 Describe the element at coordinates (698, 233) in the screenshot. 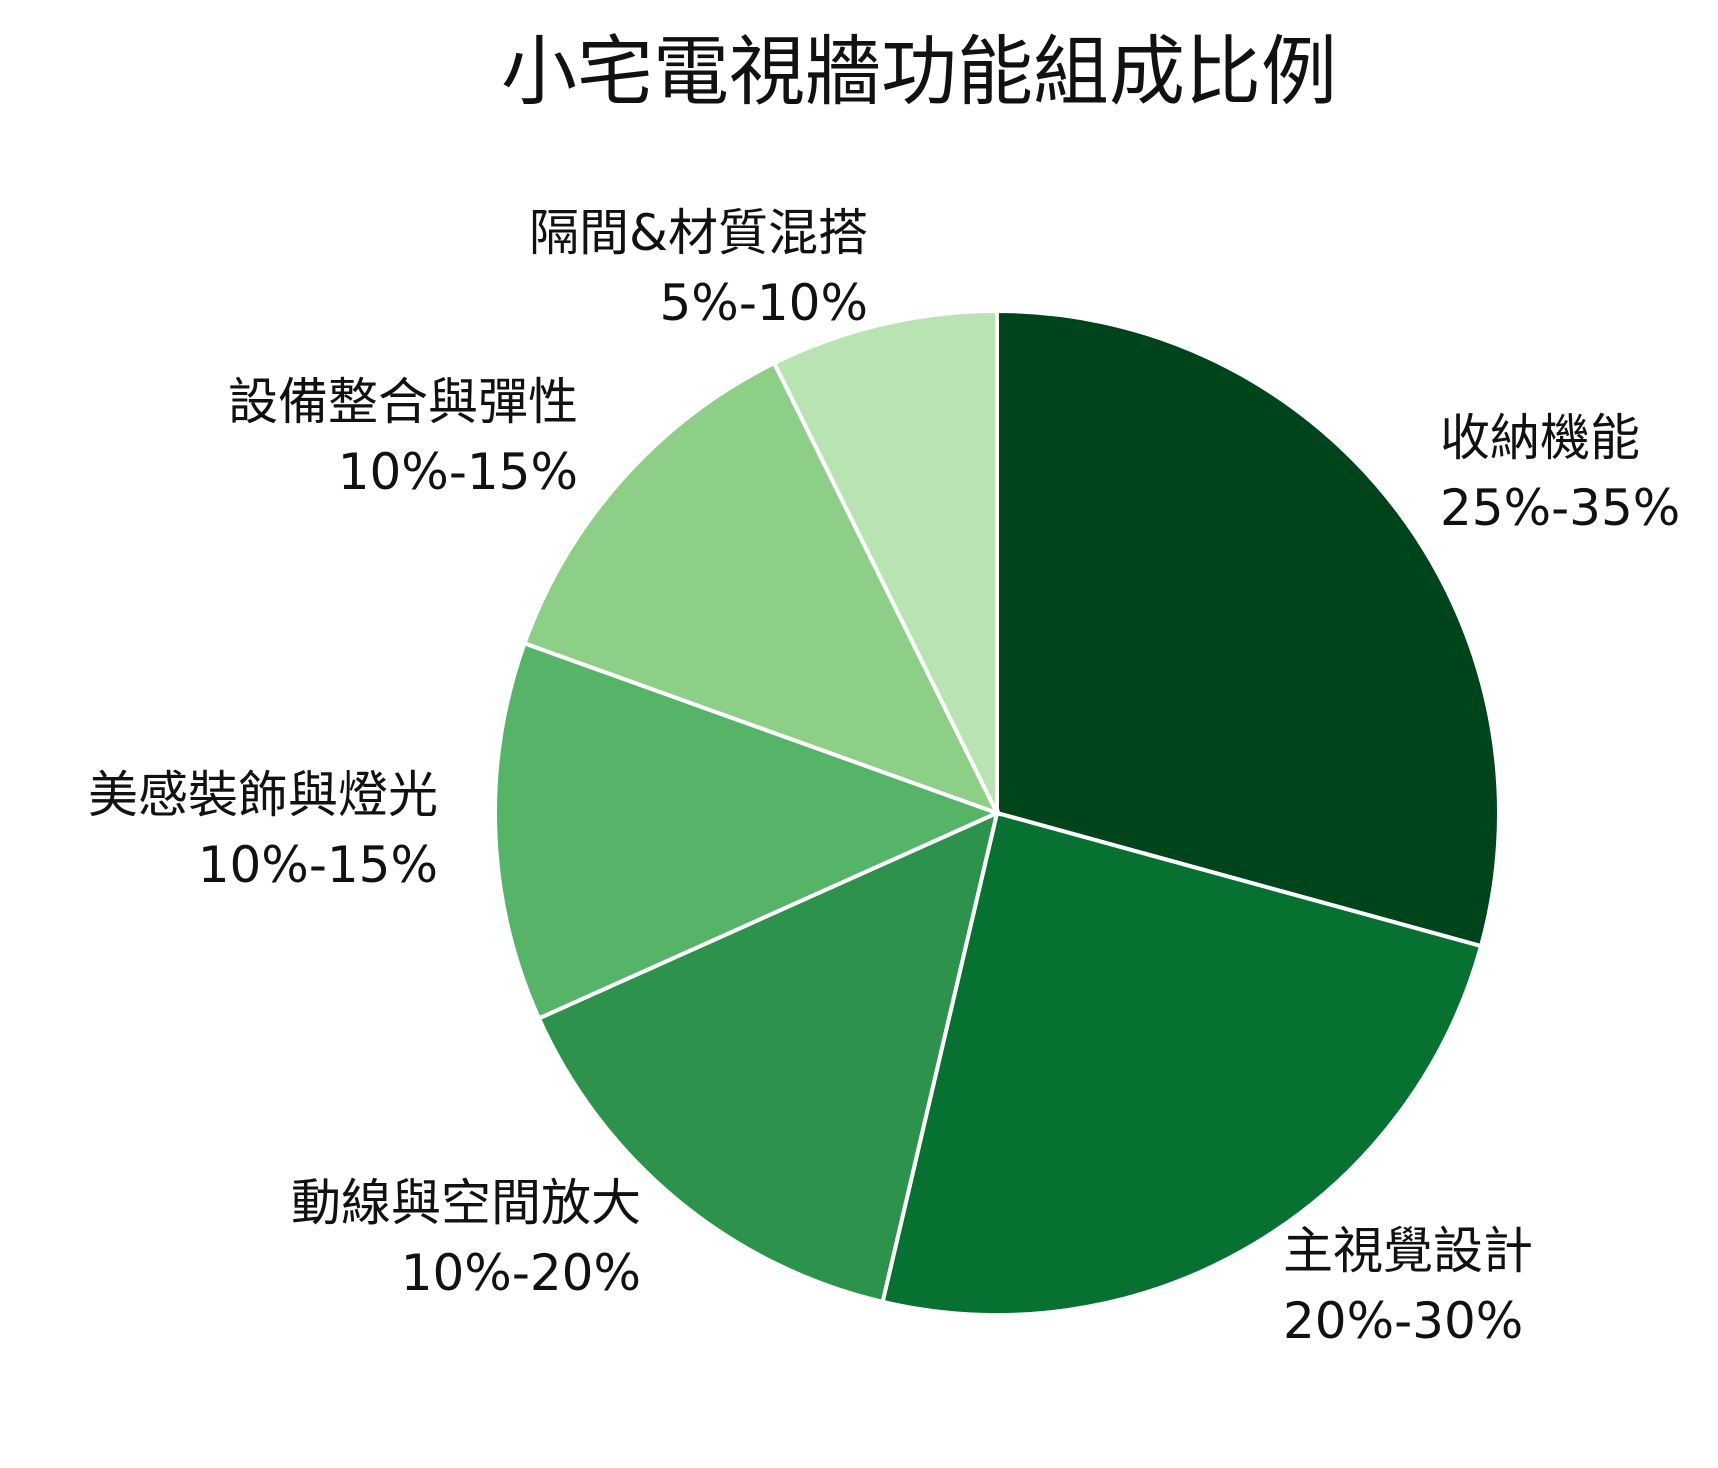

I see `slice-label-name: 隔間&材質混搭` at that location.